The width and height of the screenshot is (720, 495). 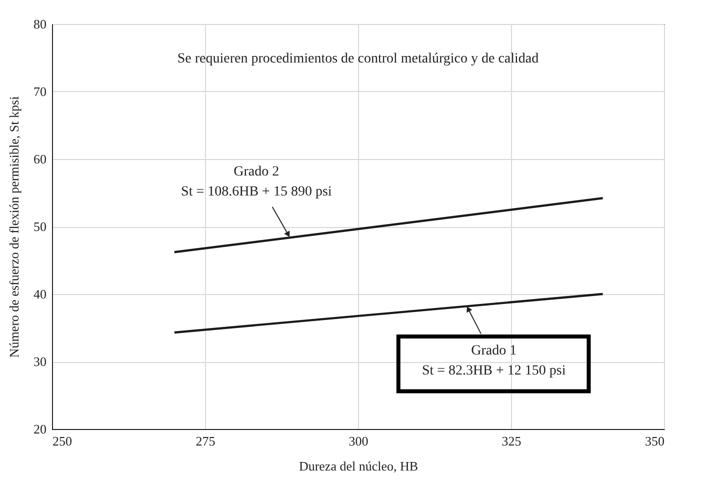 I want to click on x-tick-label: 275, so click(x=206, y=441).